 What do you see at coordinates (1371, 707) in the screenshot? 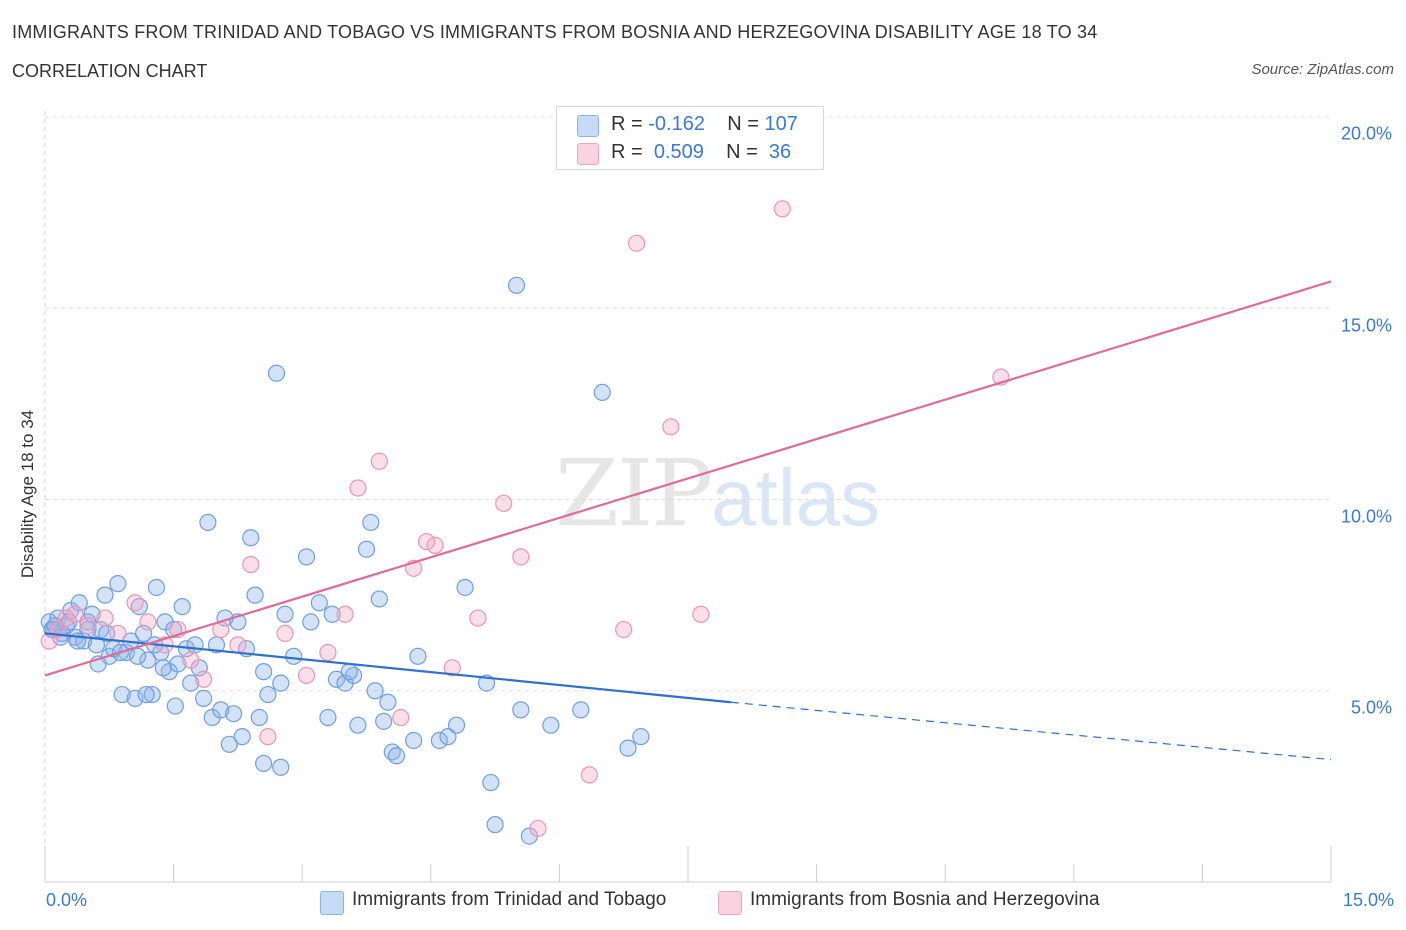
I see `y-tick-label: 5.0%` at bounding box center [1371, 707].